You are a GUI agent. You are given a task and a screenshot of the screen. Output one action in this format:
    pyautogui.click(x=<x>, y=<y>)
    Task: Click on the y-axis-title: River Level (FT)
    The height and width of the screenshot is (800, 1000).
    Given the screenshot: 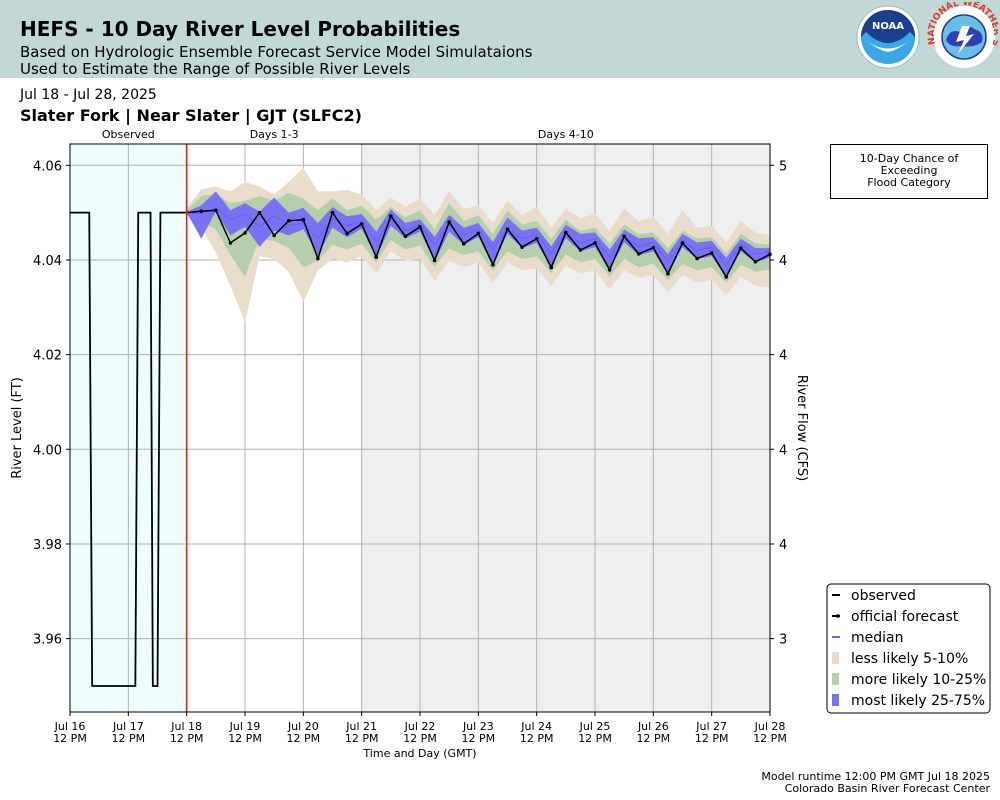 What is the action you would take?
    pyautogui.click(x=17, y=428)
    